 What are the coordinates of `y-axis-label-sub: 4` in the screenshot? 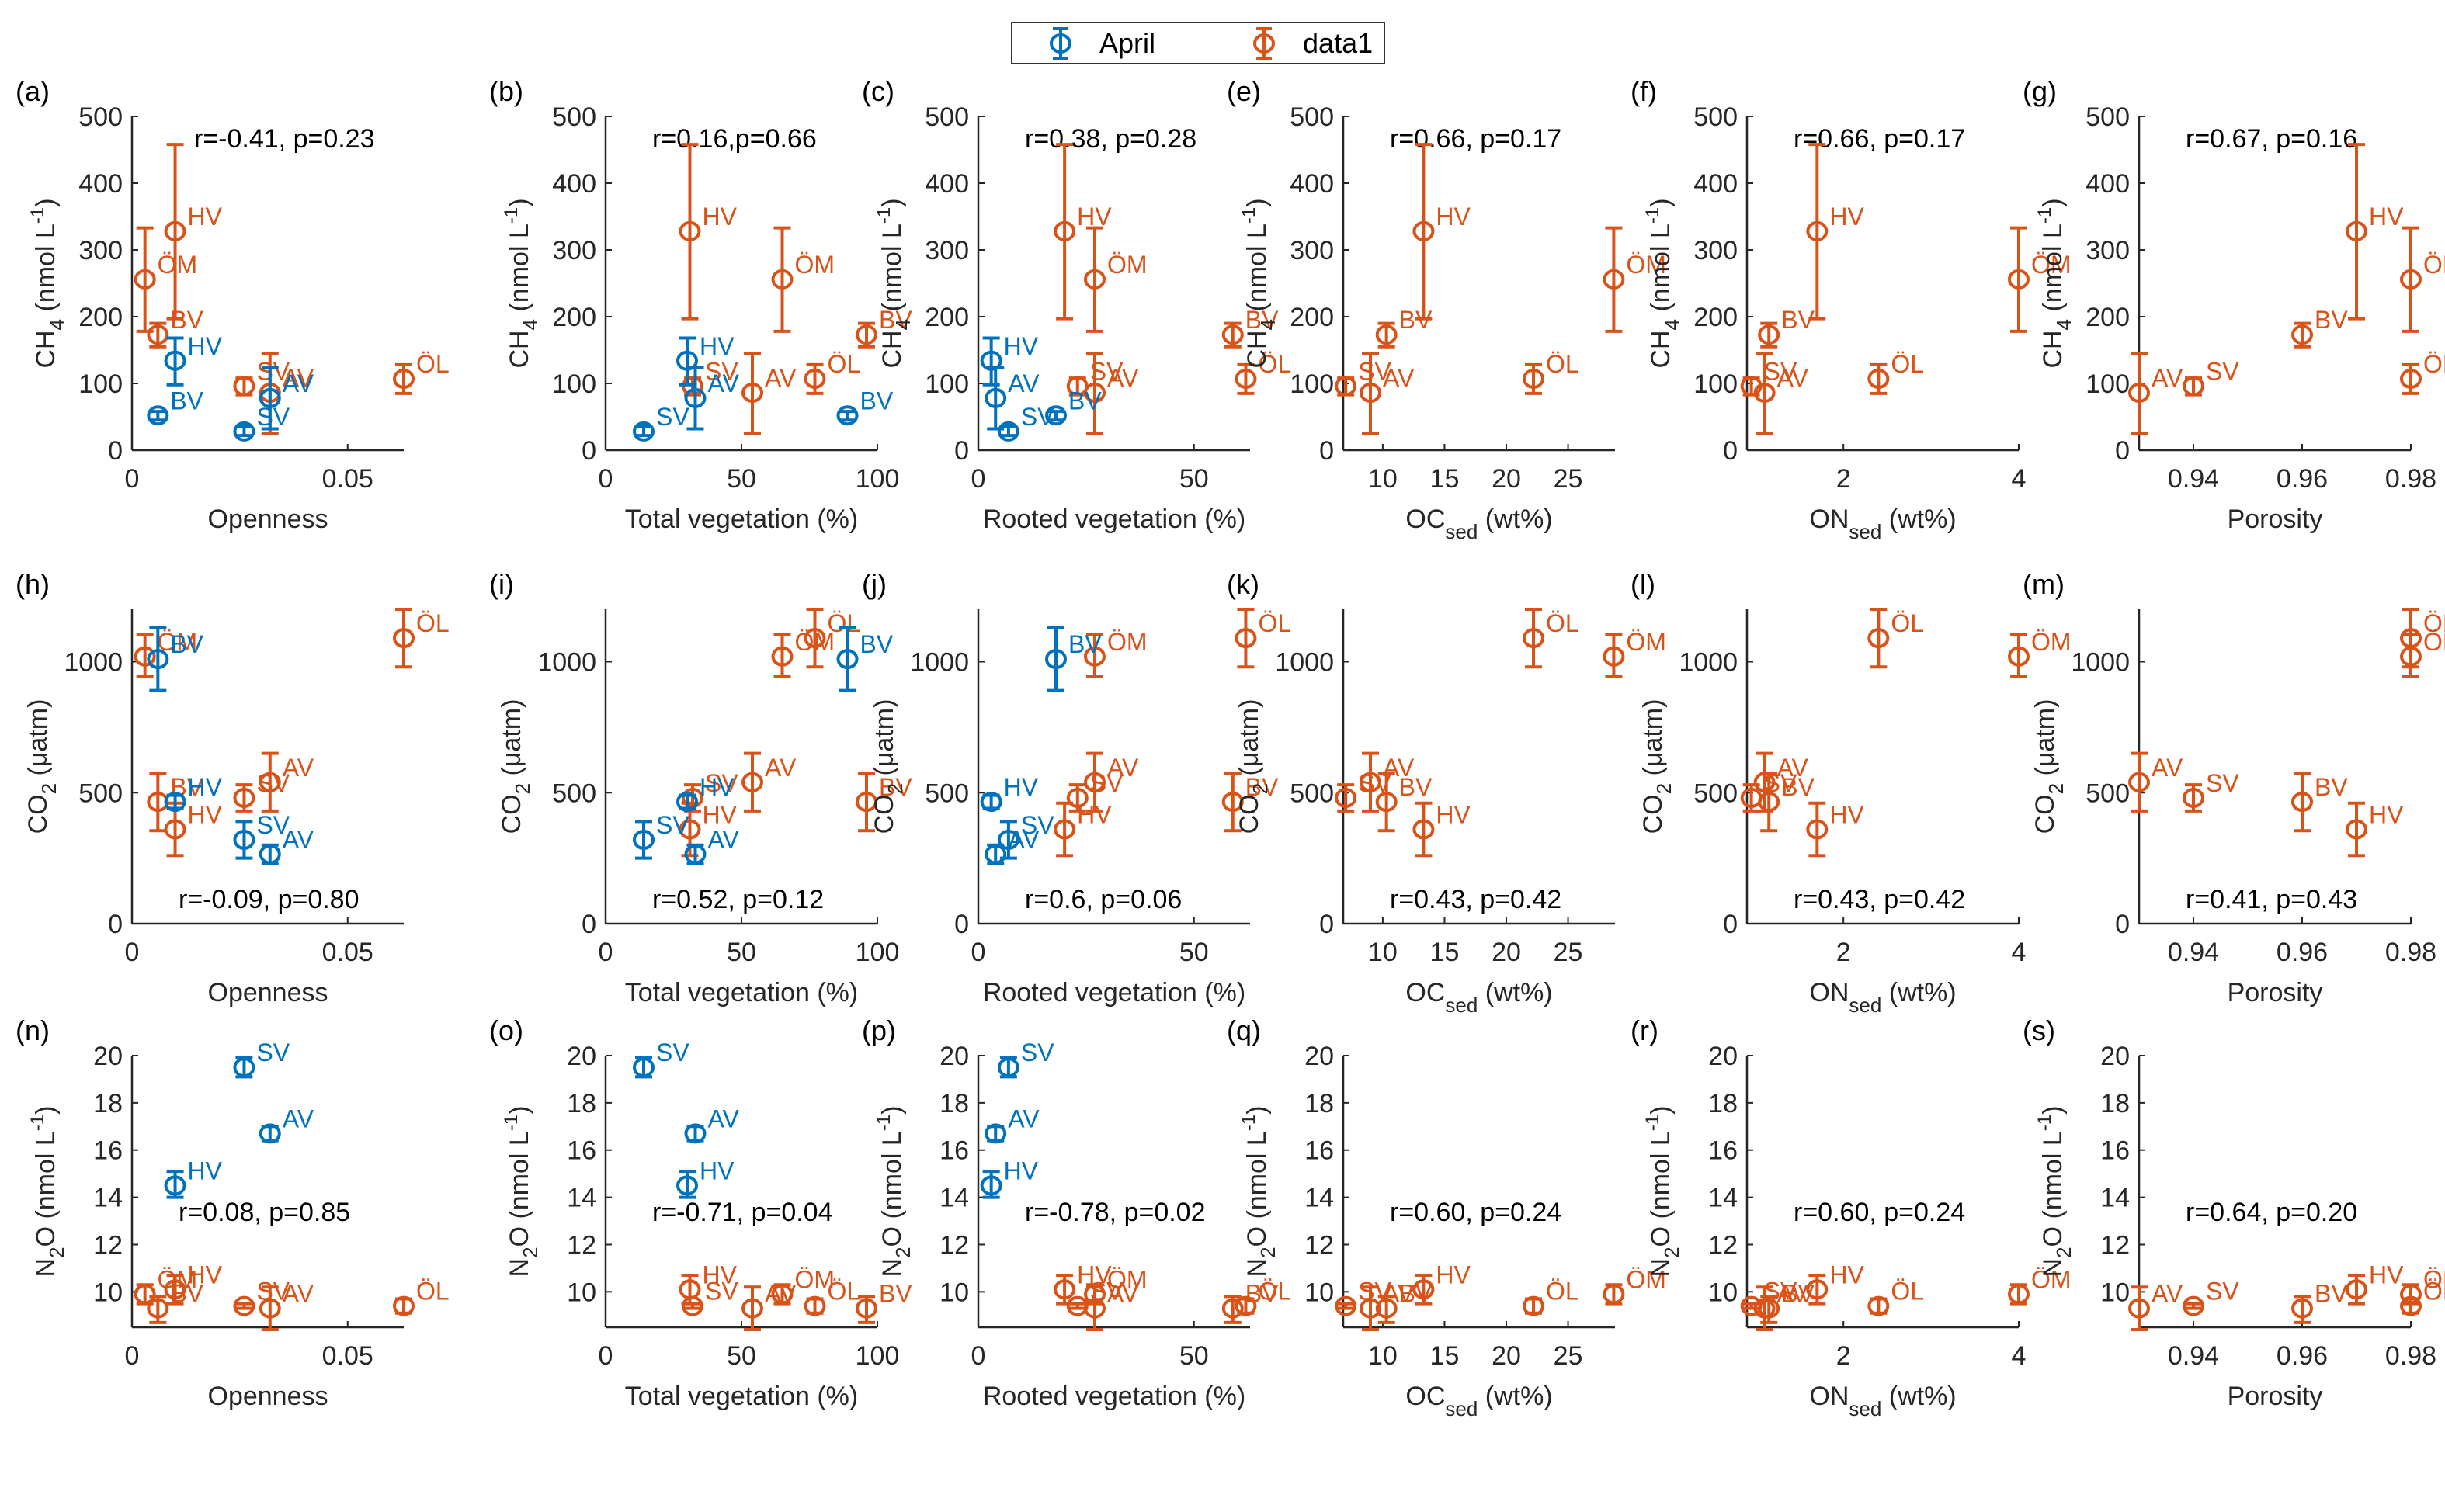 It's located at (56, 324).